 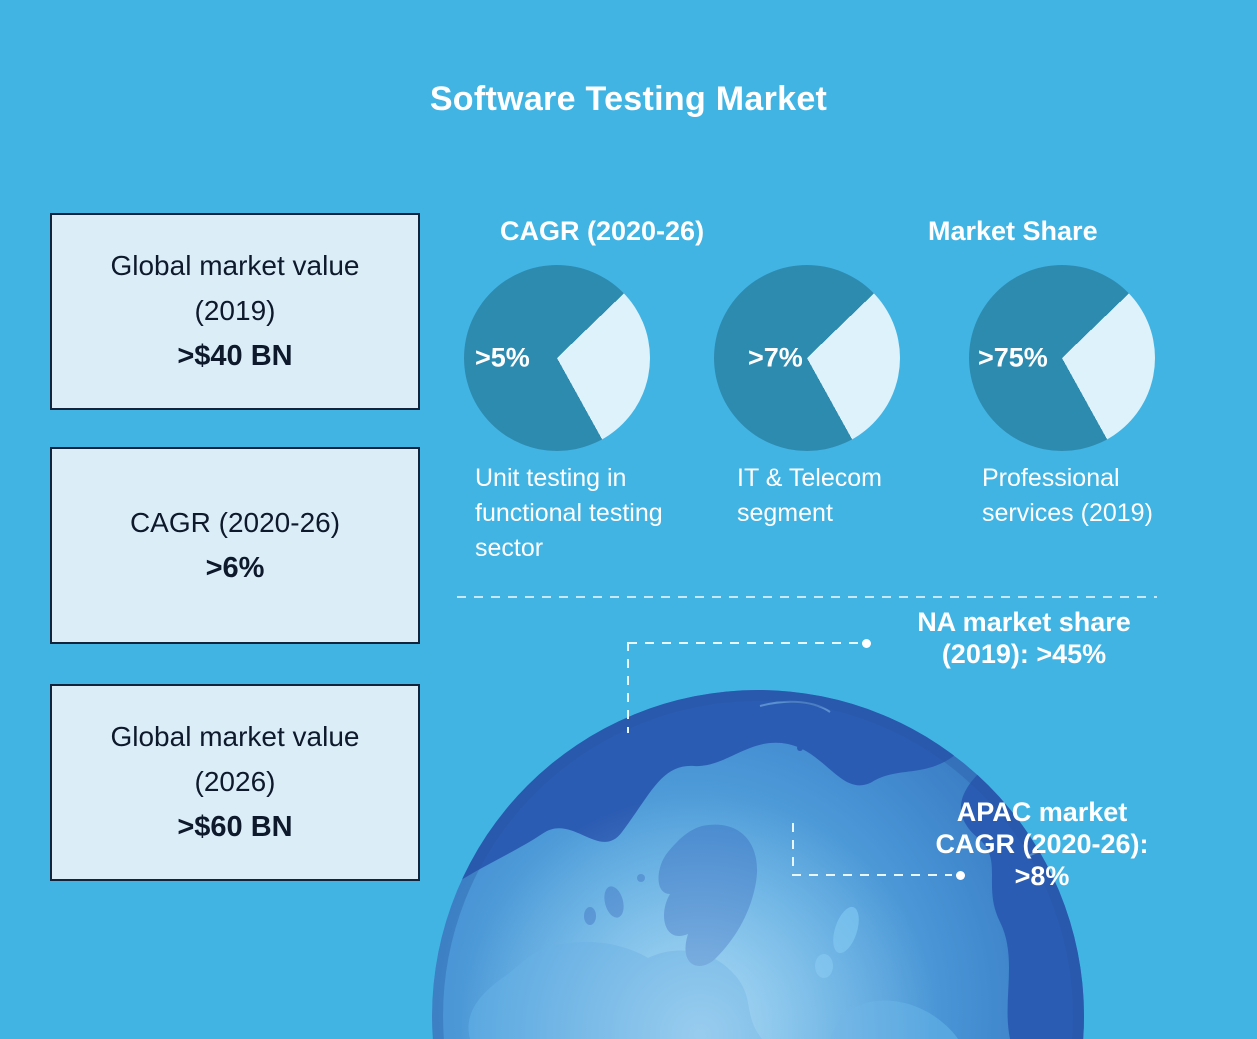 I want to click on stat-label: CAGR (2020-26), so click(x=235, y=522).